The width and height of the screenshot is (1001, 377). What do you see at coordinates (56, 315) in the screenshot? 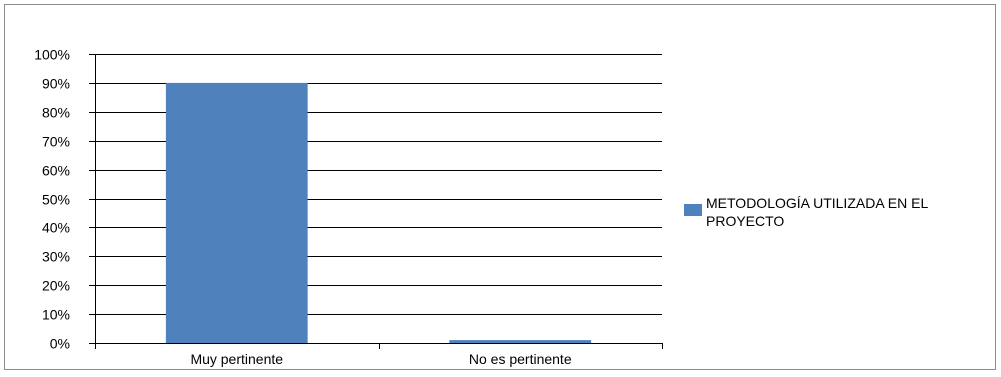
I see `y-tick-label: 10%` at bounding box center [56, 315].